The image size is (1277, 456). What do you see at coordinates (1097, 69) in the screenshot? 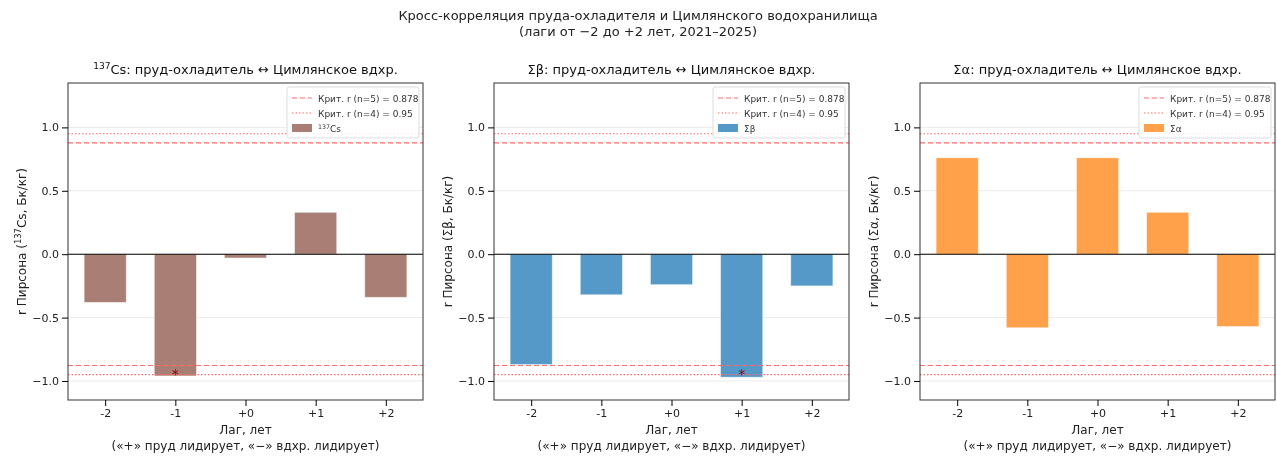
I see `chart-title: Σα: пруд-охладитель ↔ Цимлянское вдхр.` at bounding box center [1097, 69].